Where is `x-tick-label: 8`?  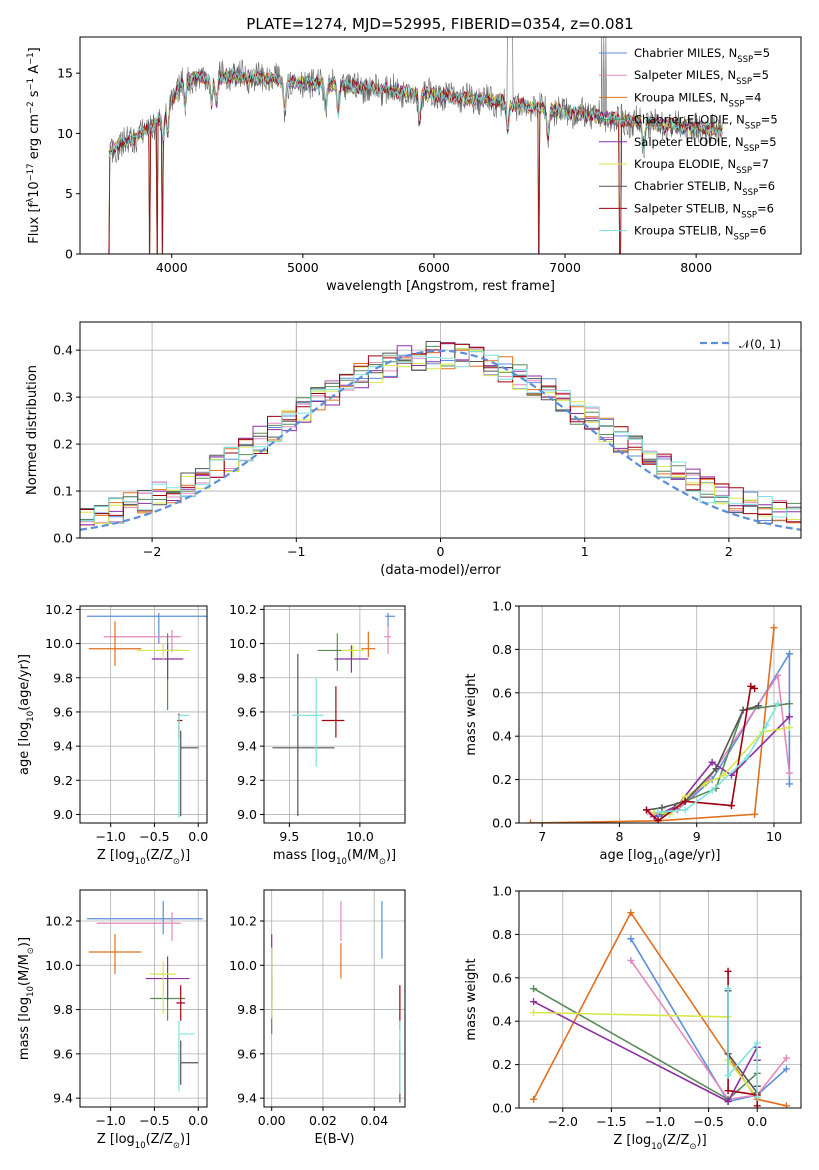 x-tick-label: 8 is located at coordinates (619, 836).